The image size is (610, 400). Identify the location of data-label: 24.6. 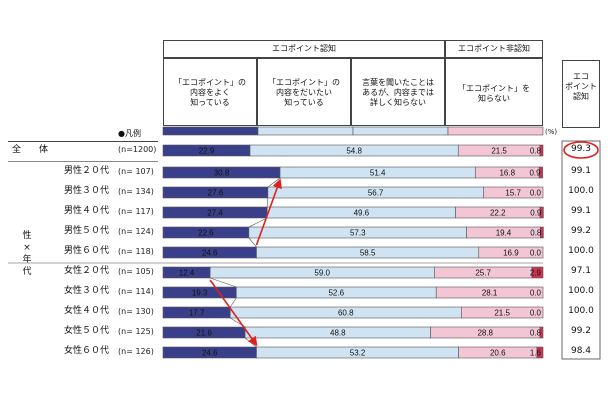
(210, 353).